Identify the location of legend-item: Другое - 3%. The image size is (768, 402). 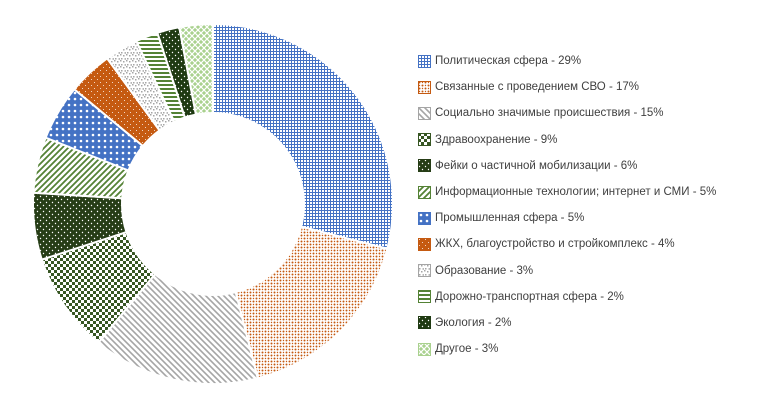
(567, 349).